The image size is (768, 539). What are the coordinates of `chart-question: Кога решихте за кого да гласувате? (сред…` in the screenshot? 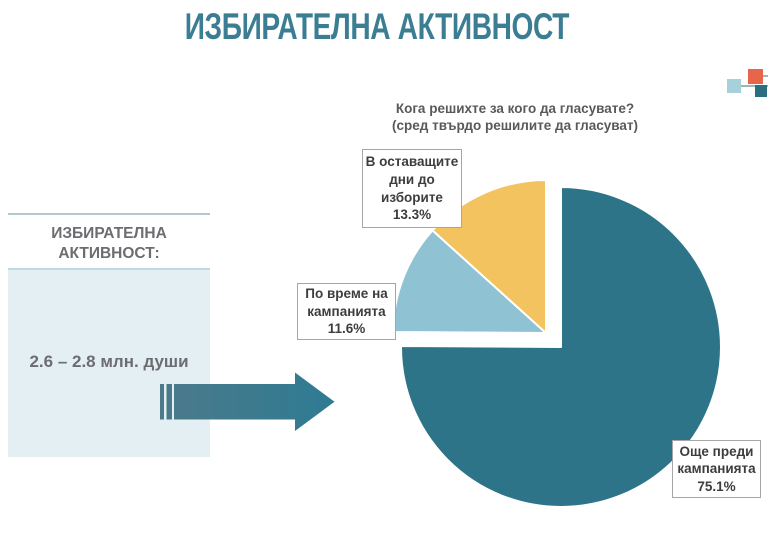 It's located at (515, 117).